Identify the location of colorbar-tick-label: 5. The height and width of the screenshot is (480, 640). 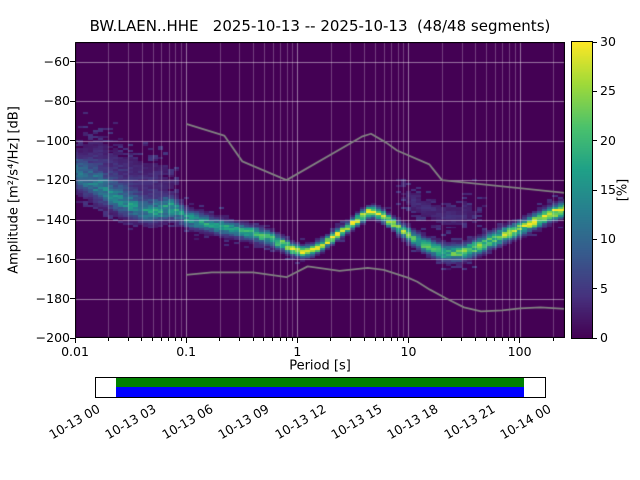
(604, 288).